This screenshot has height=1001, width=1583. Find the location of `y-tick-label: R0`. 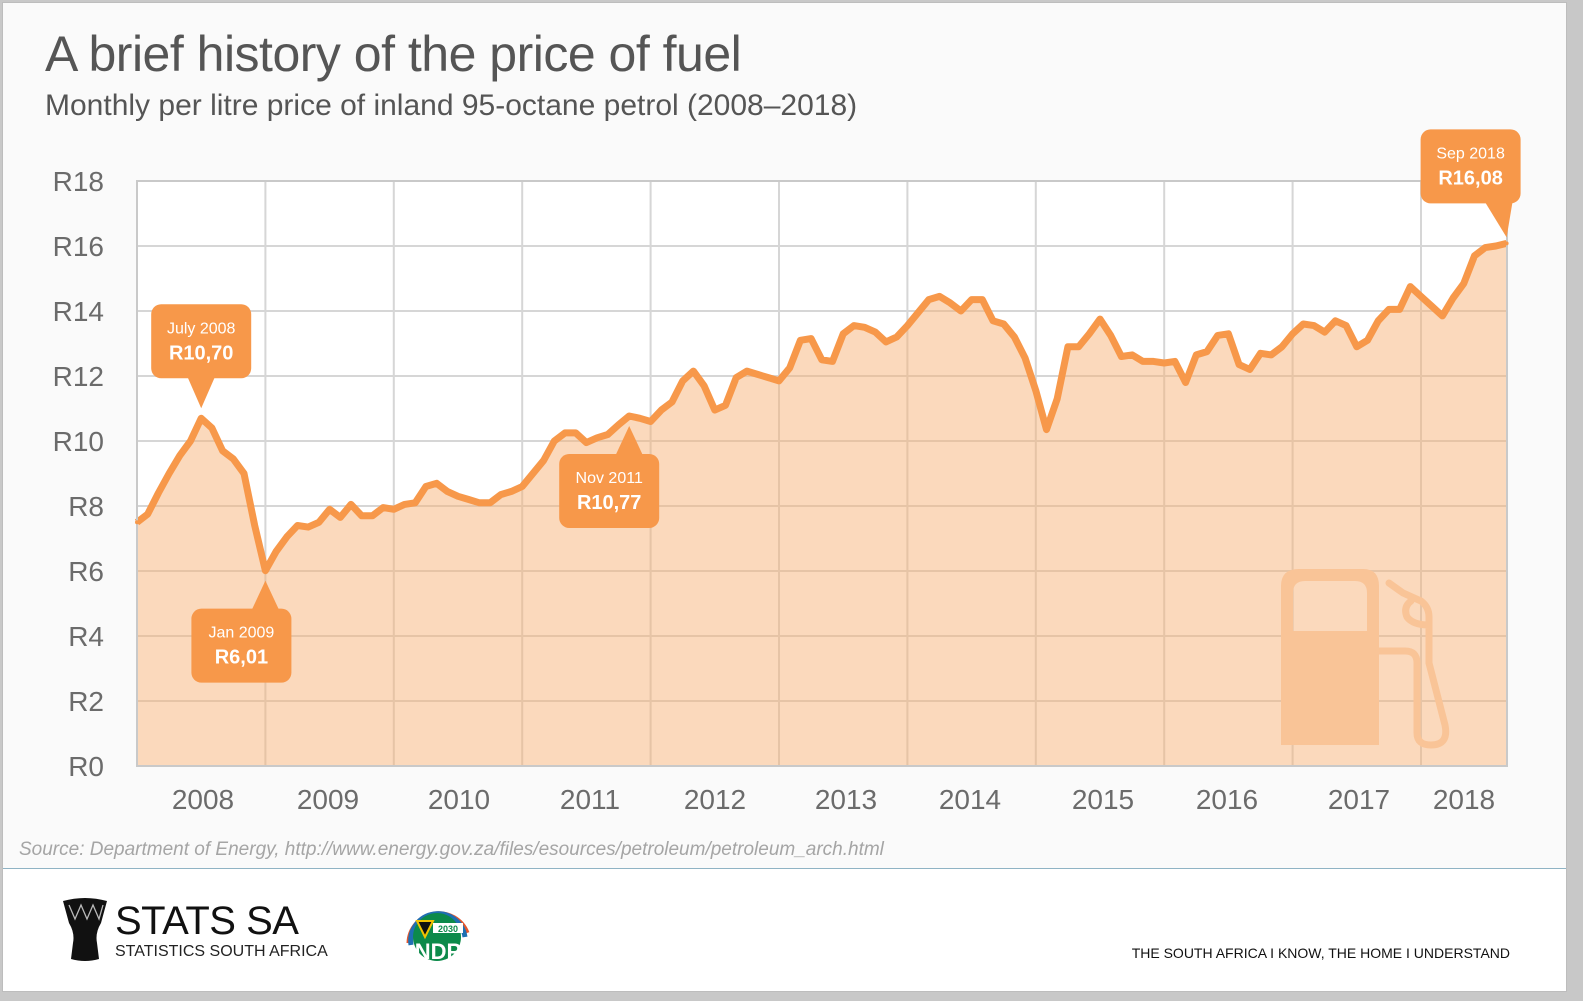

y-tick-label: R0 is located at coordinates (86, 766).